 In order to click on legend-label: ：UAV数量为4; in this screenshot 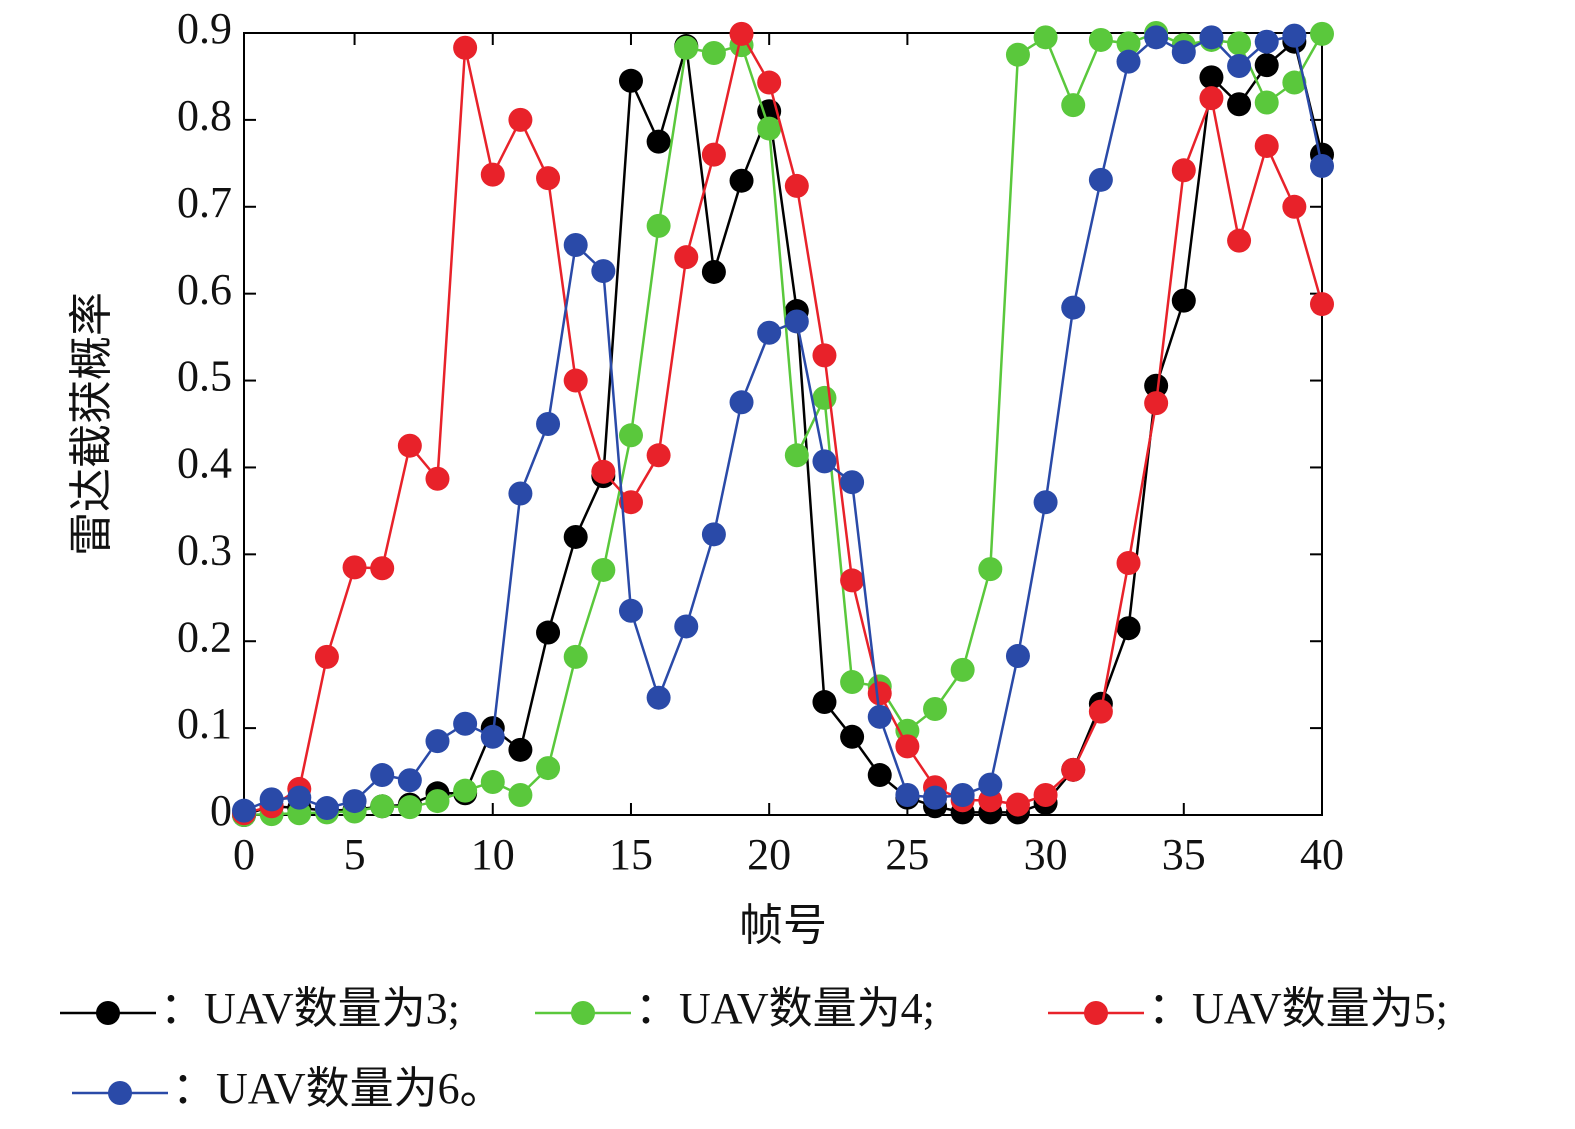, I will do `click(785, 1008)`.